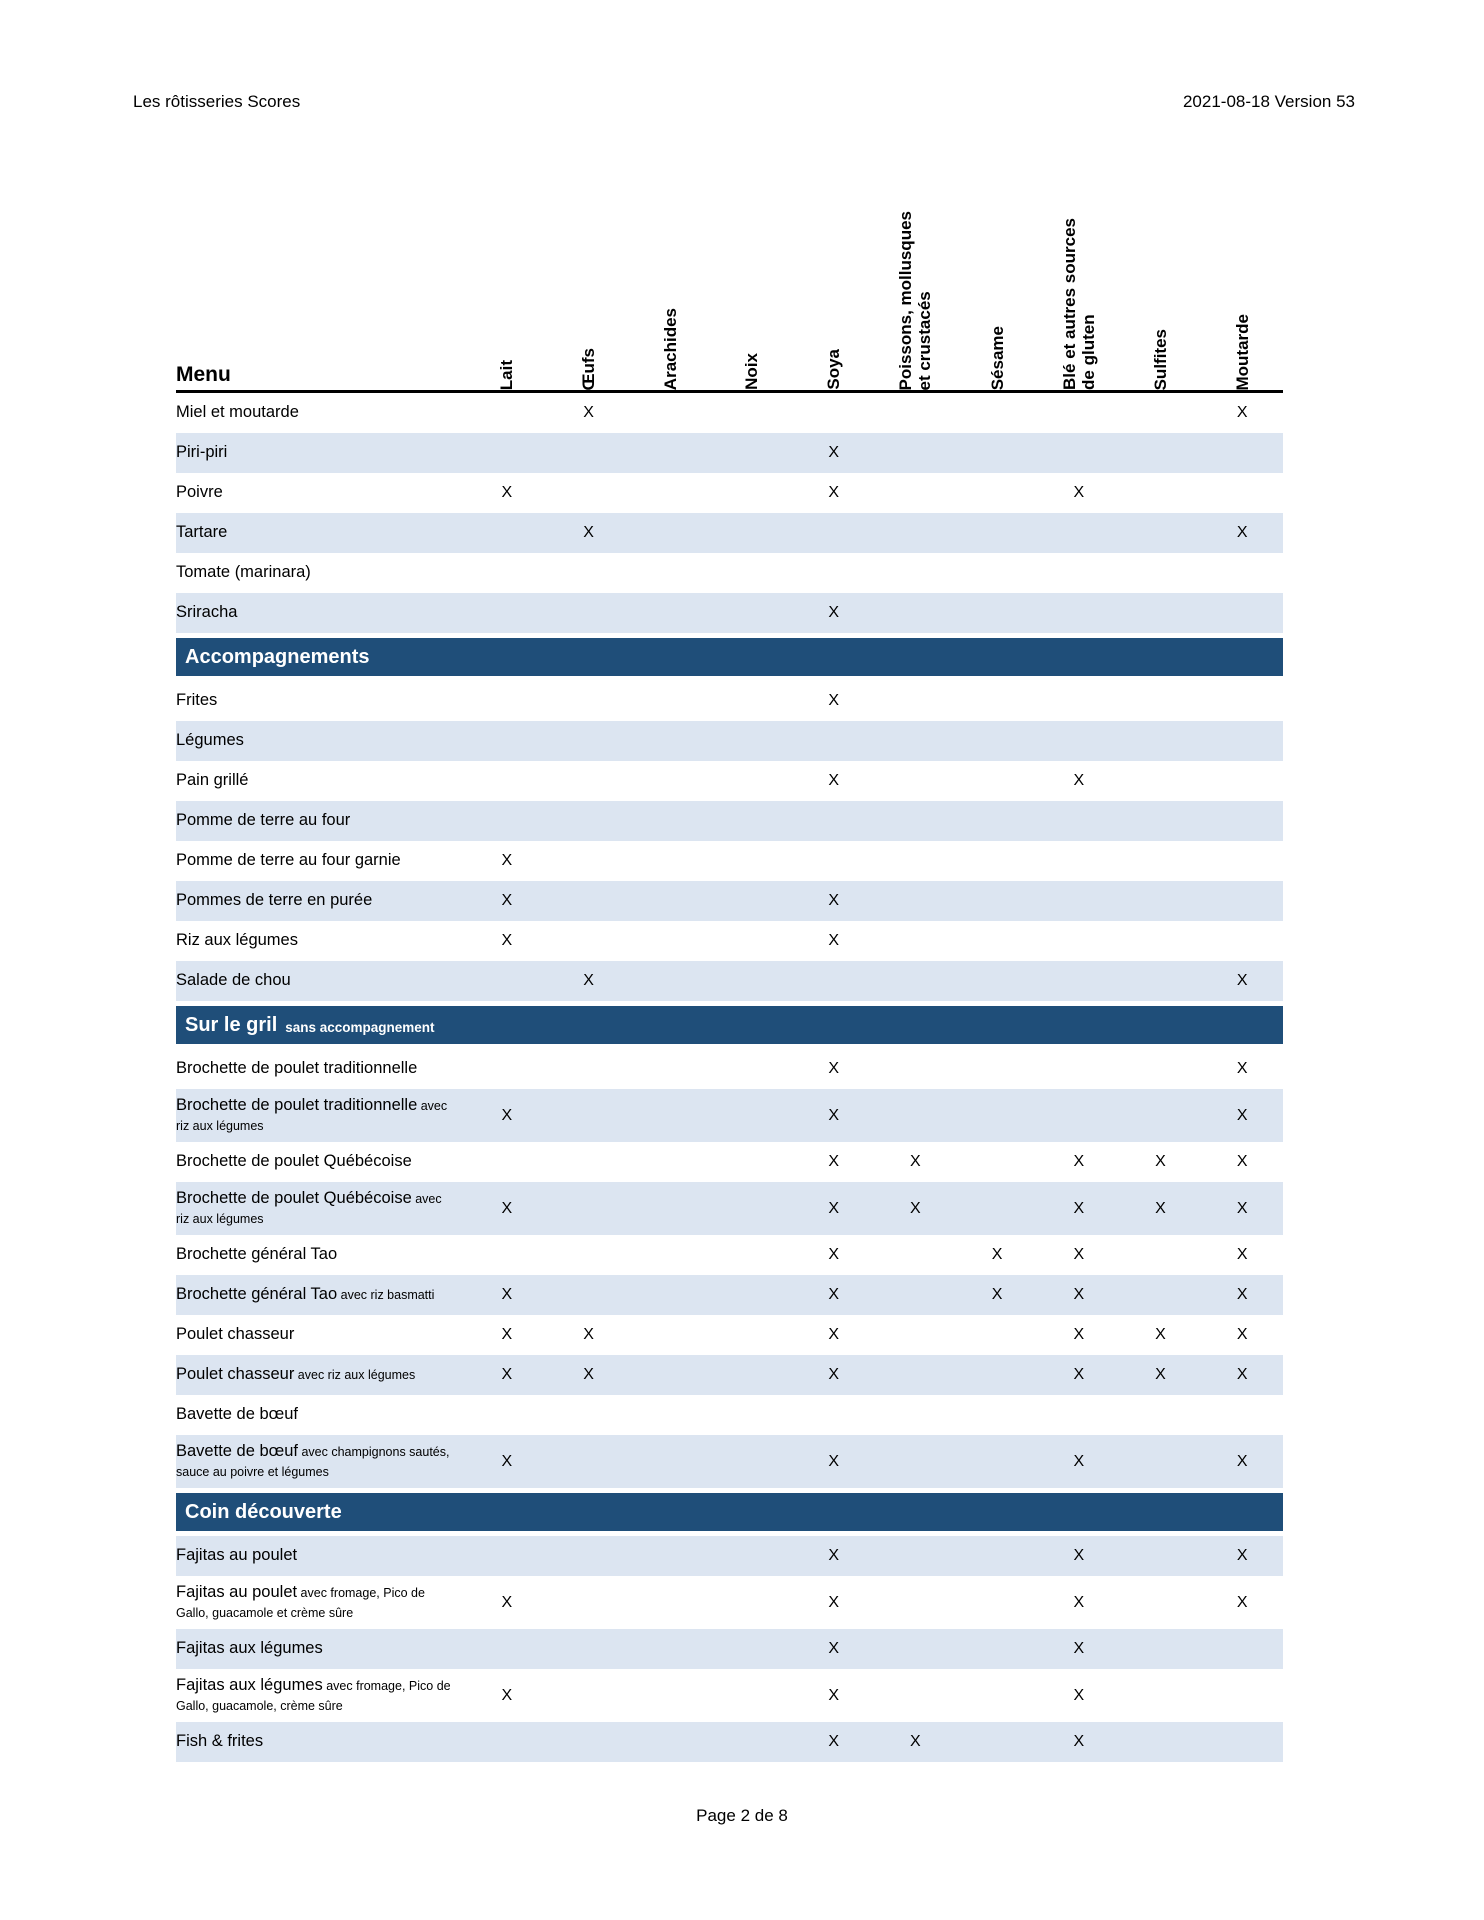 The image size is (1484, 1920). What do you see at coordinates (670, 348) in the screenshot?
I see `column-header-label: Arachides` at bounding box center [670, 348].